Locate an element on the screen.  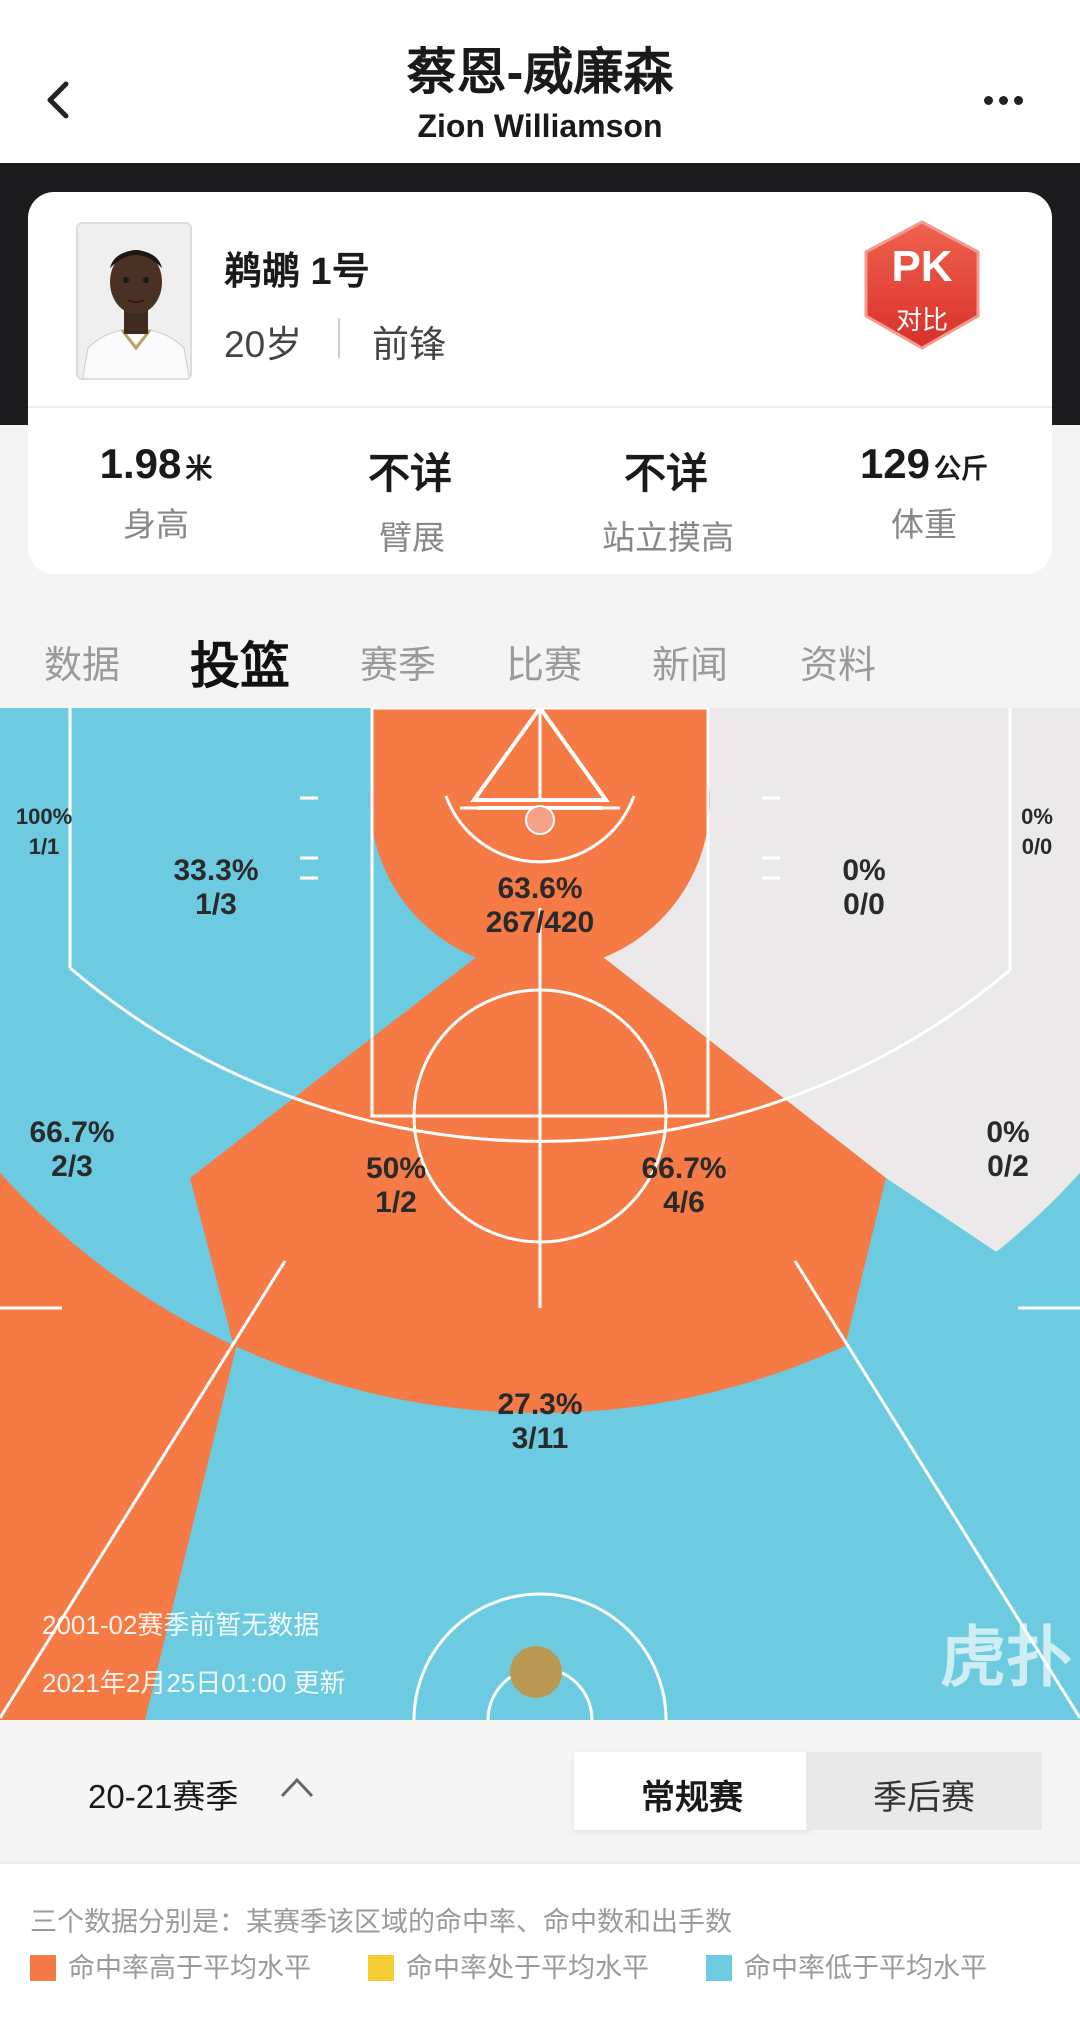
stat-label: 身高 is located at coordinates (156, 524).